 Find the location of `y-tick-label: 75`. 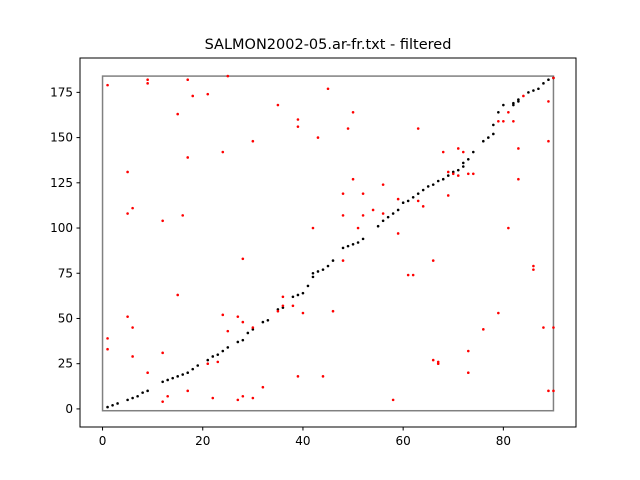

y-tick-label: 75 is located at coordinates (65, 273).